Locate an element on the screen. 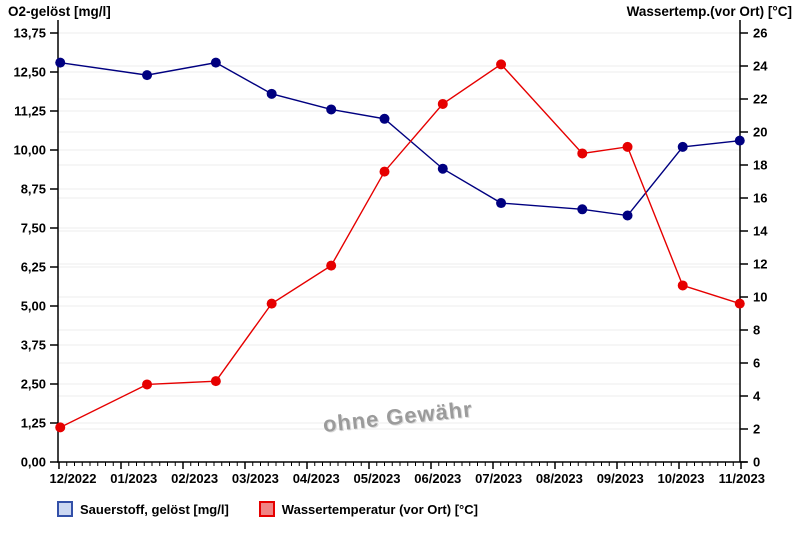 The image size is (800, 550). left-axis-tick-label: 12,50 is located at coordinates (29, 72).